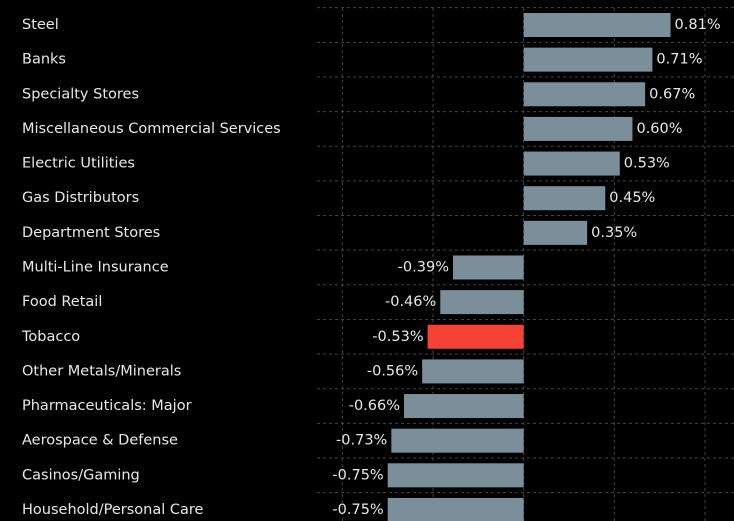  Describe the element at coordinates (647, 164) in the screenshot. I see `value-label: 0.53%` at that location.